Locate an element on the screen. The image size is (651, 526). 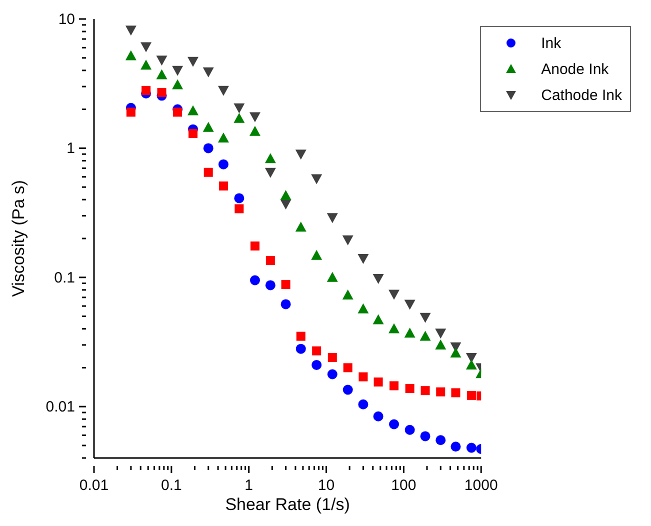
y-tick-label: 1 is located at coordinates (70, 149).